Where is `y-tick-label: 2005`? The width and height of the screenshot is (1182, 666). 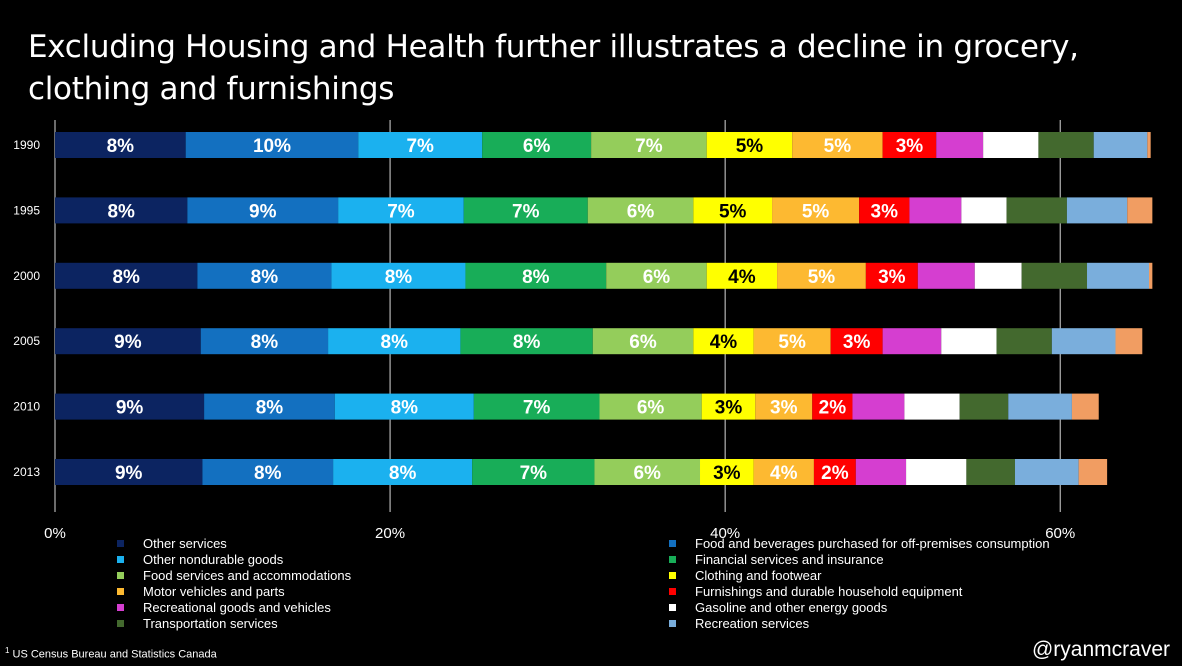
y-tick-label: 2005 is located at coordinates (26, 341).